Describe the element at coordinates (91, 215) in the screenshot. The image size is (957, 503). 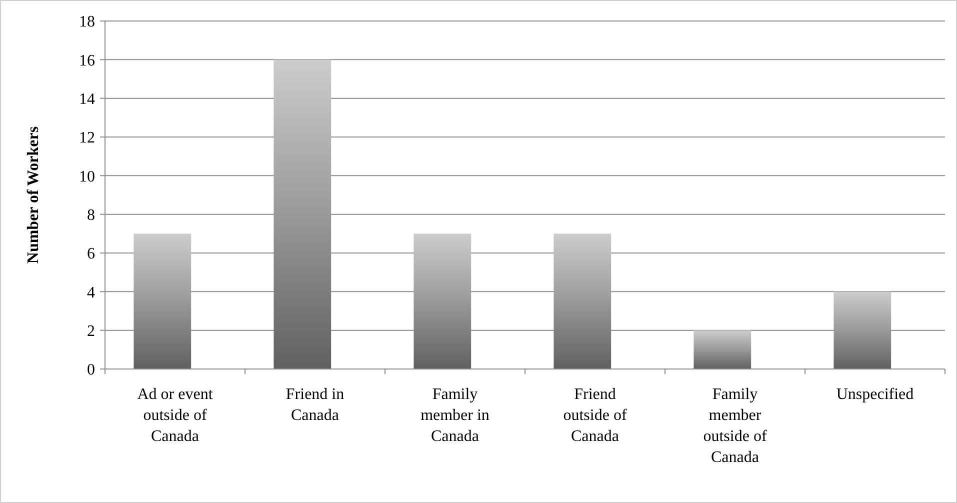
I see `y-tick-label: 8` at that location.